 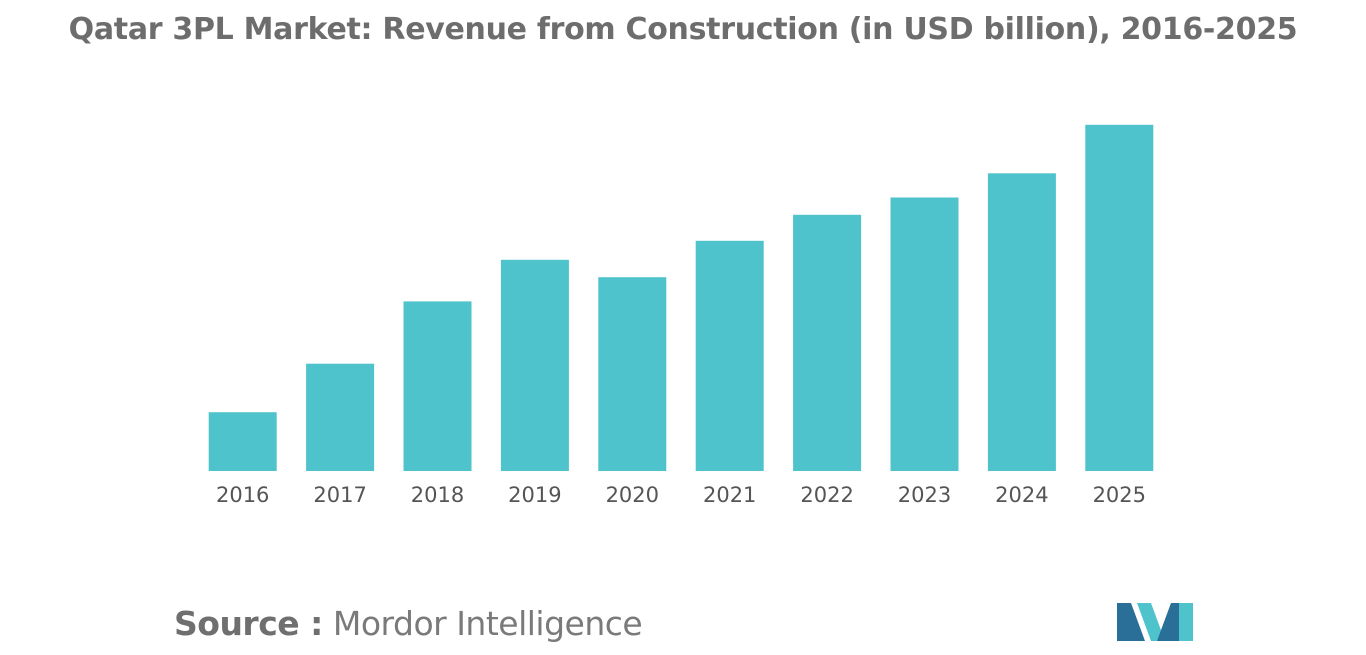 What do you see at coordinates (681, 495) in the screenshot?
I see `x-tick-labels: 2016 2017 2018 2019 2020 2021 2022 2023 2024 2025` at bounding box center [681, 495].